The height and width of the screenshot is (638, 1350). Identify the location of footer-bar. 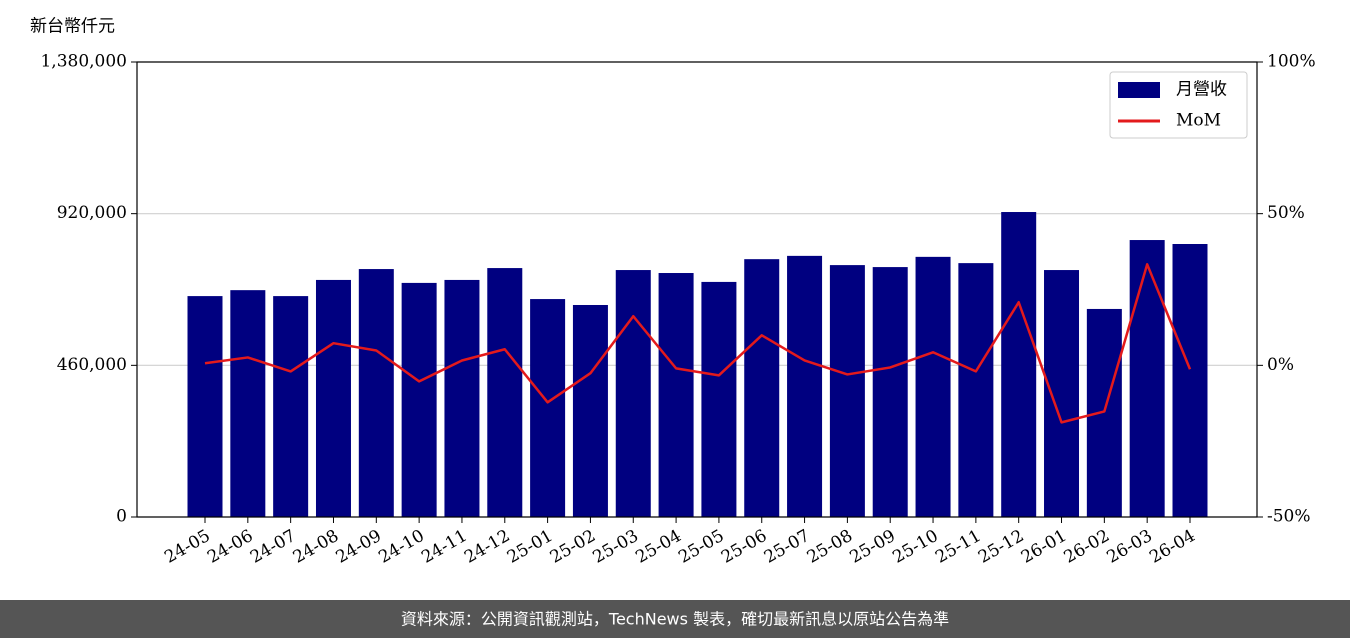
(675, 619).